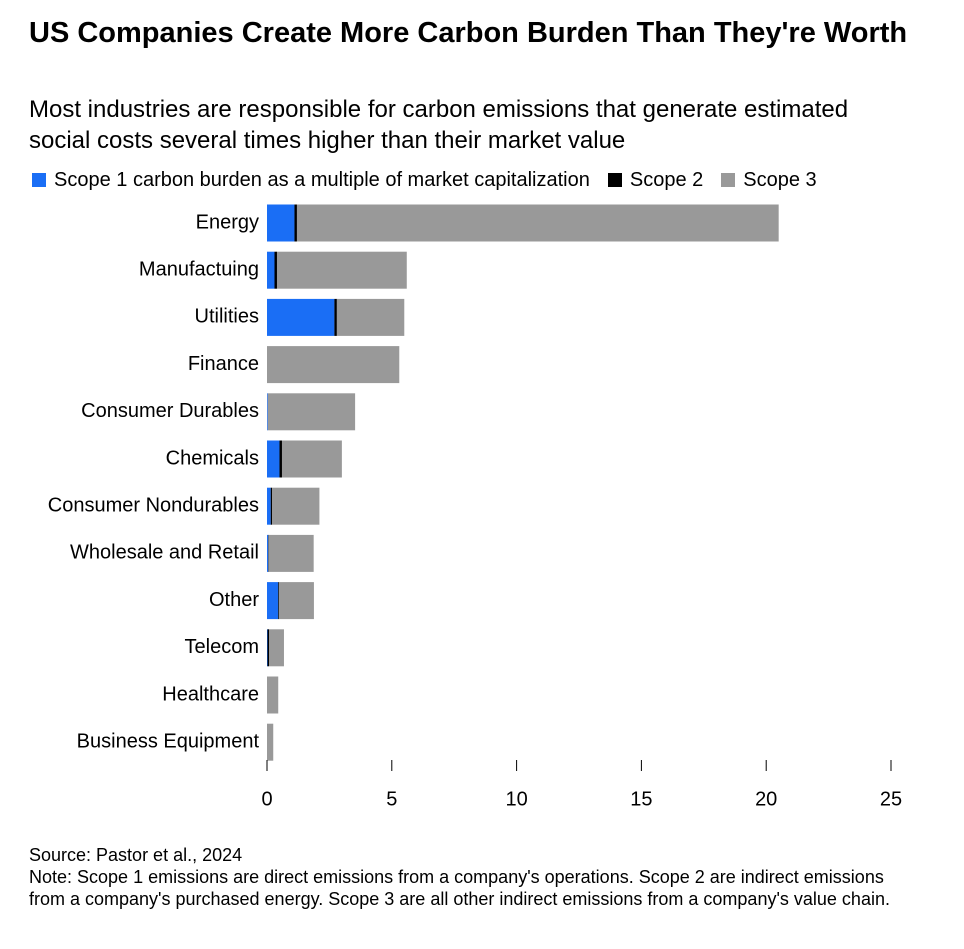  What do you see at coordinates (766, 799) in the screenshot?
I see `x-tick-label: 20` at bounding box center [766, 799].